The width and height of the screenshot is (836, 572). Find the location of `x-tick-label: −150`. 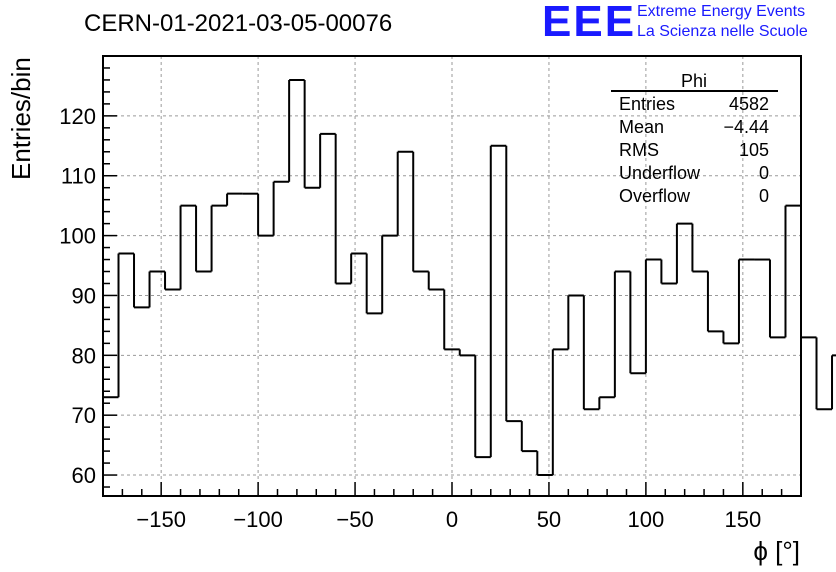

x-tick-label: −150 is located at coordinates (161, 519).